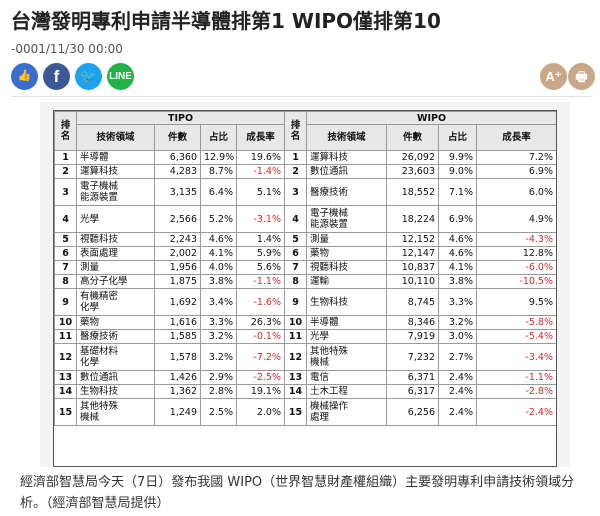 The image size is (600, 516). I want to click on field-cell-tipo: 數位通訊, so click(115, 377).